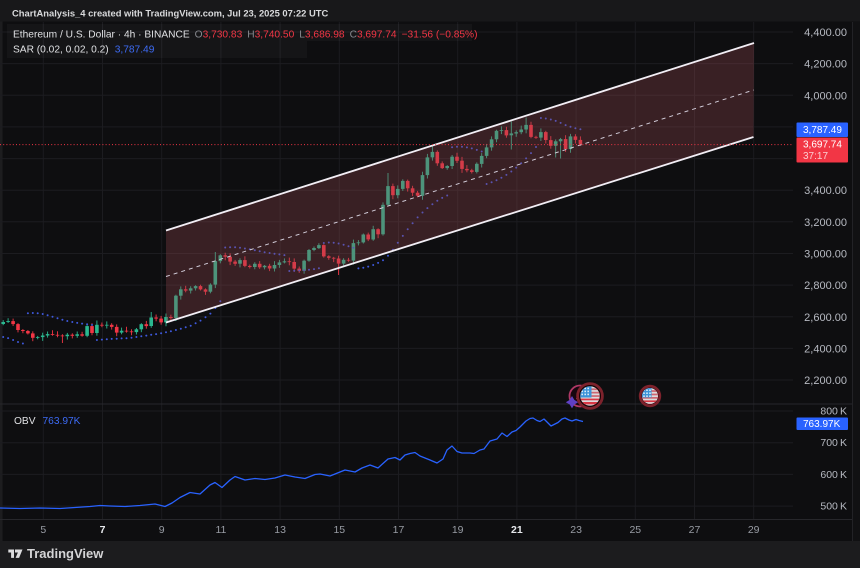 The width and height of the screenshot is (860, 568). I want to click on svg-text: 19, so click(458, 530).